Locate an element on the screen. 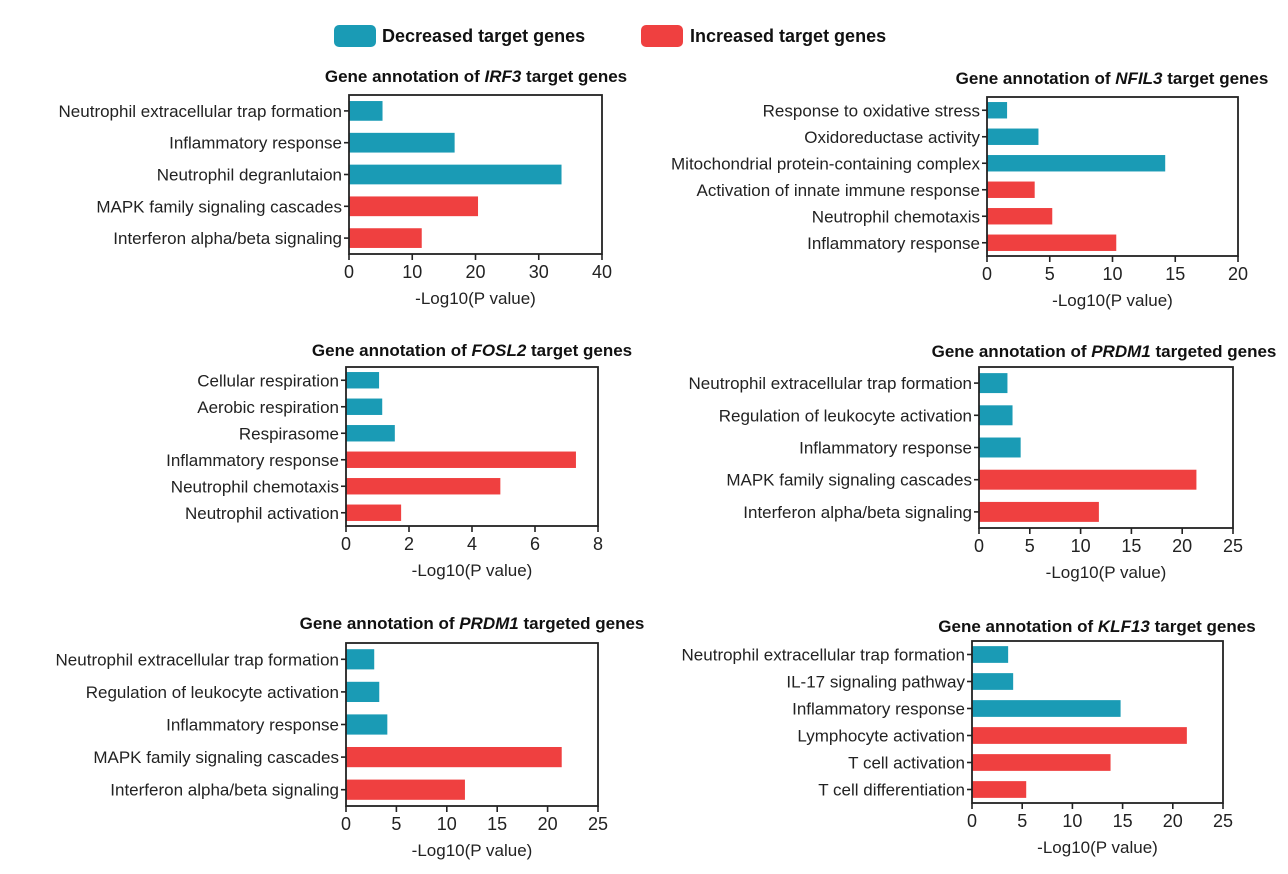  category-label: Neutrophil degranlutaion is located at coordinates (249, 175).